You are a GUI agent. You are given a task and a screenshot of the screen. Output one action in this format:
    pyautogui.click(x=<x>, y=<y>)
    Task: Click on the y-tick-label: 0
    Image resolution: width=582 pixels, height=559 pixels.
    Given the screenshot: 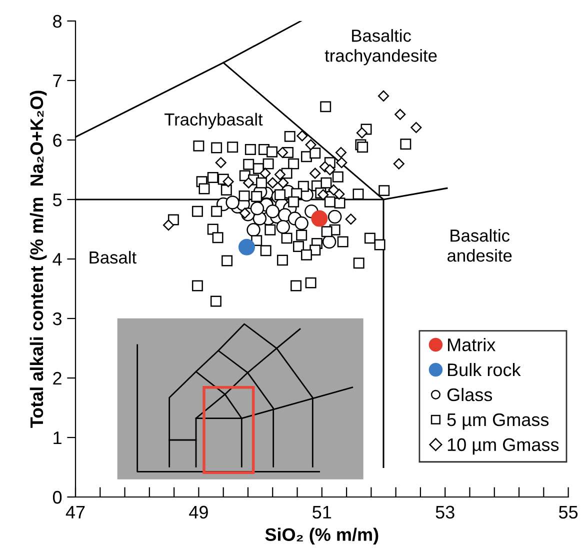 What is the action you would take?
    pyautogui.click(x=57, y=497)
    